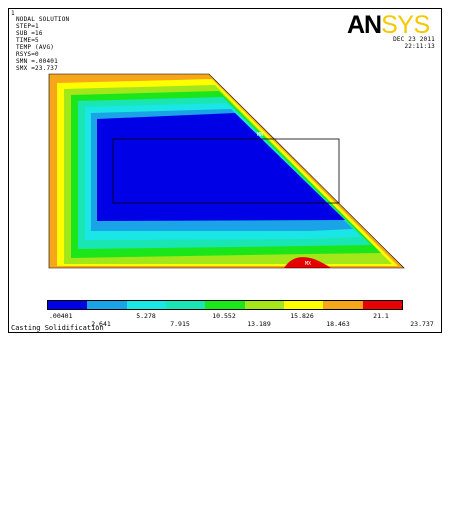  I want to click on mn-marker: MN, so click(260, 135).